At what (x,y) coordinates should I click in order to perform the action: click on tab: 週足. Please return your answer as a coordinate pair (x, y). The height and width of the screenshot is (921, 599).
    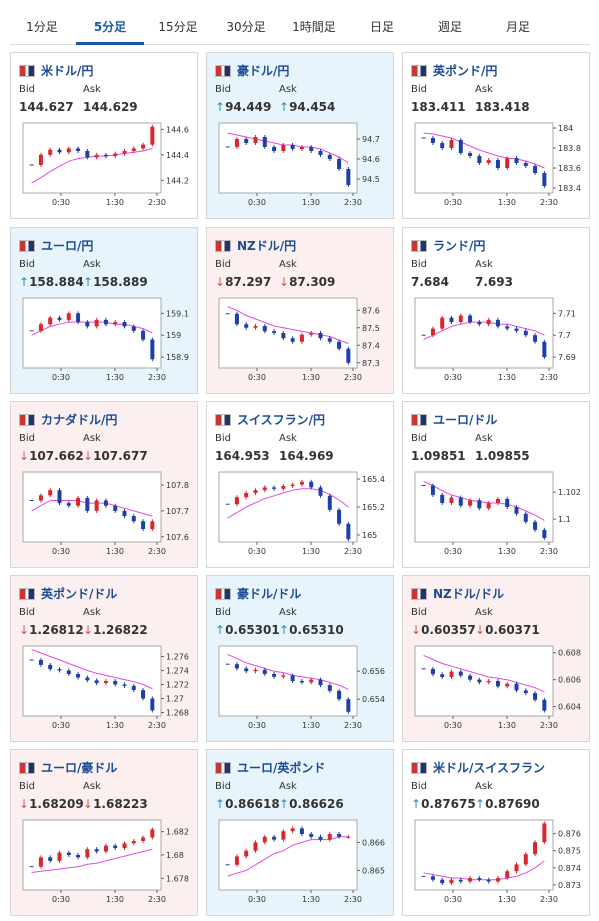
    Looking at the image, I should click on (449, 27).